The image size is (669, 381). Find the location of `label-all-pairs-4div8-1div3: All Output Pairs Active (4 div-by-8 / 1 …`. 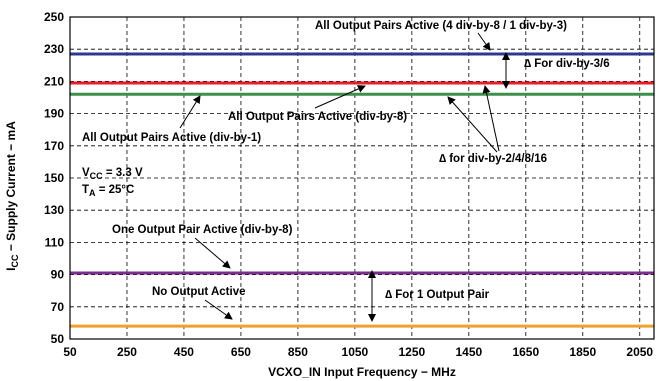

label-all-pairs-4div8-1div3: All Output Pairs Active (4 div-by-8 / 1 … is located at coordinates (441, 26).